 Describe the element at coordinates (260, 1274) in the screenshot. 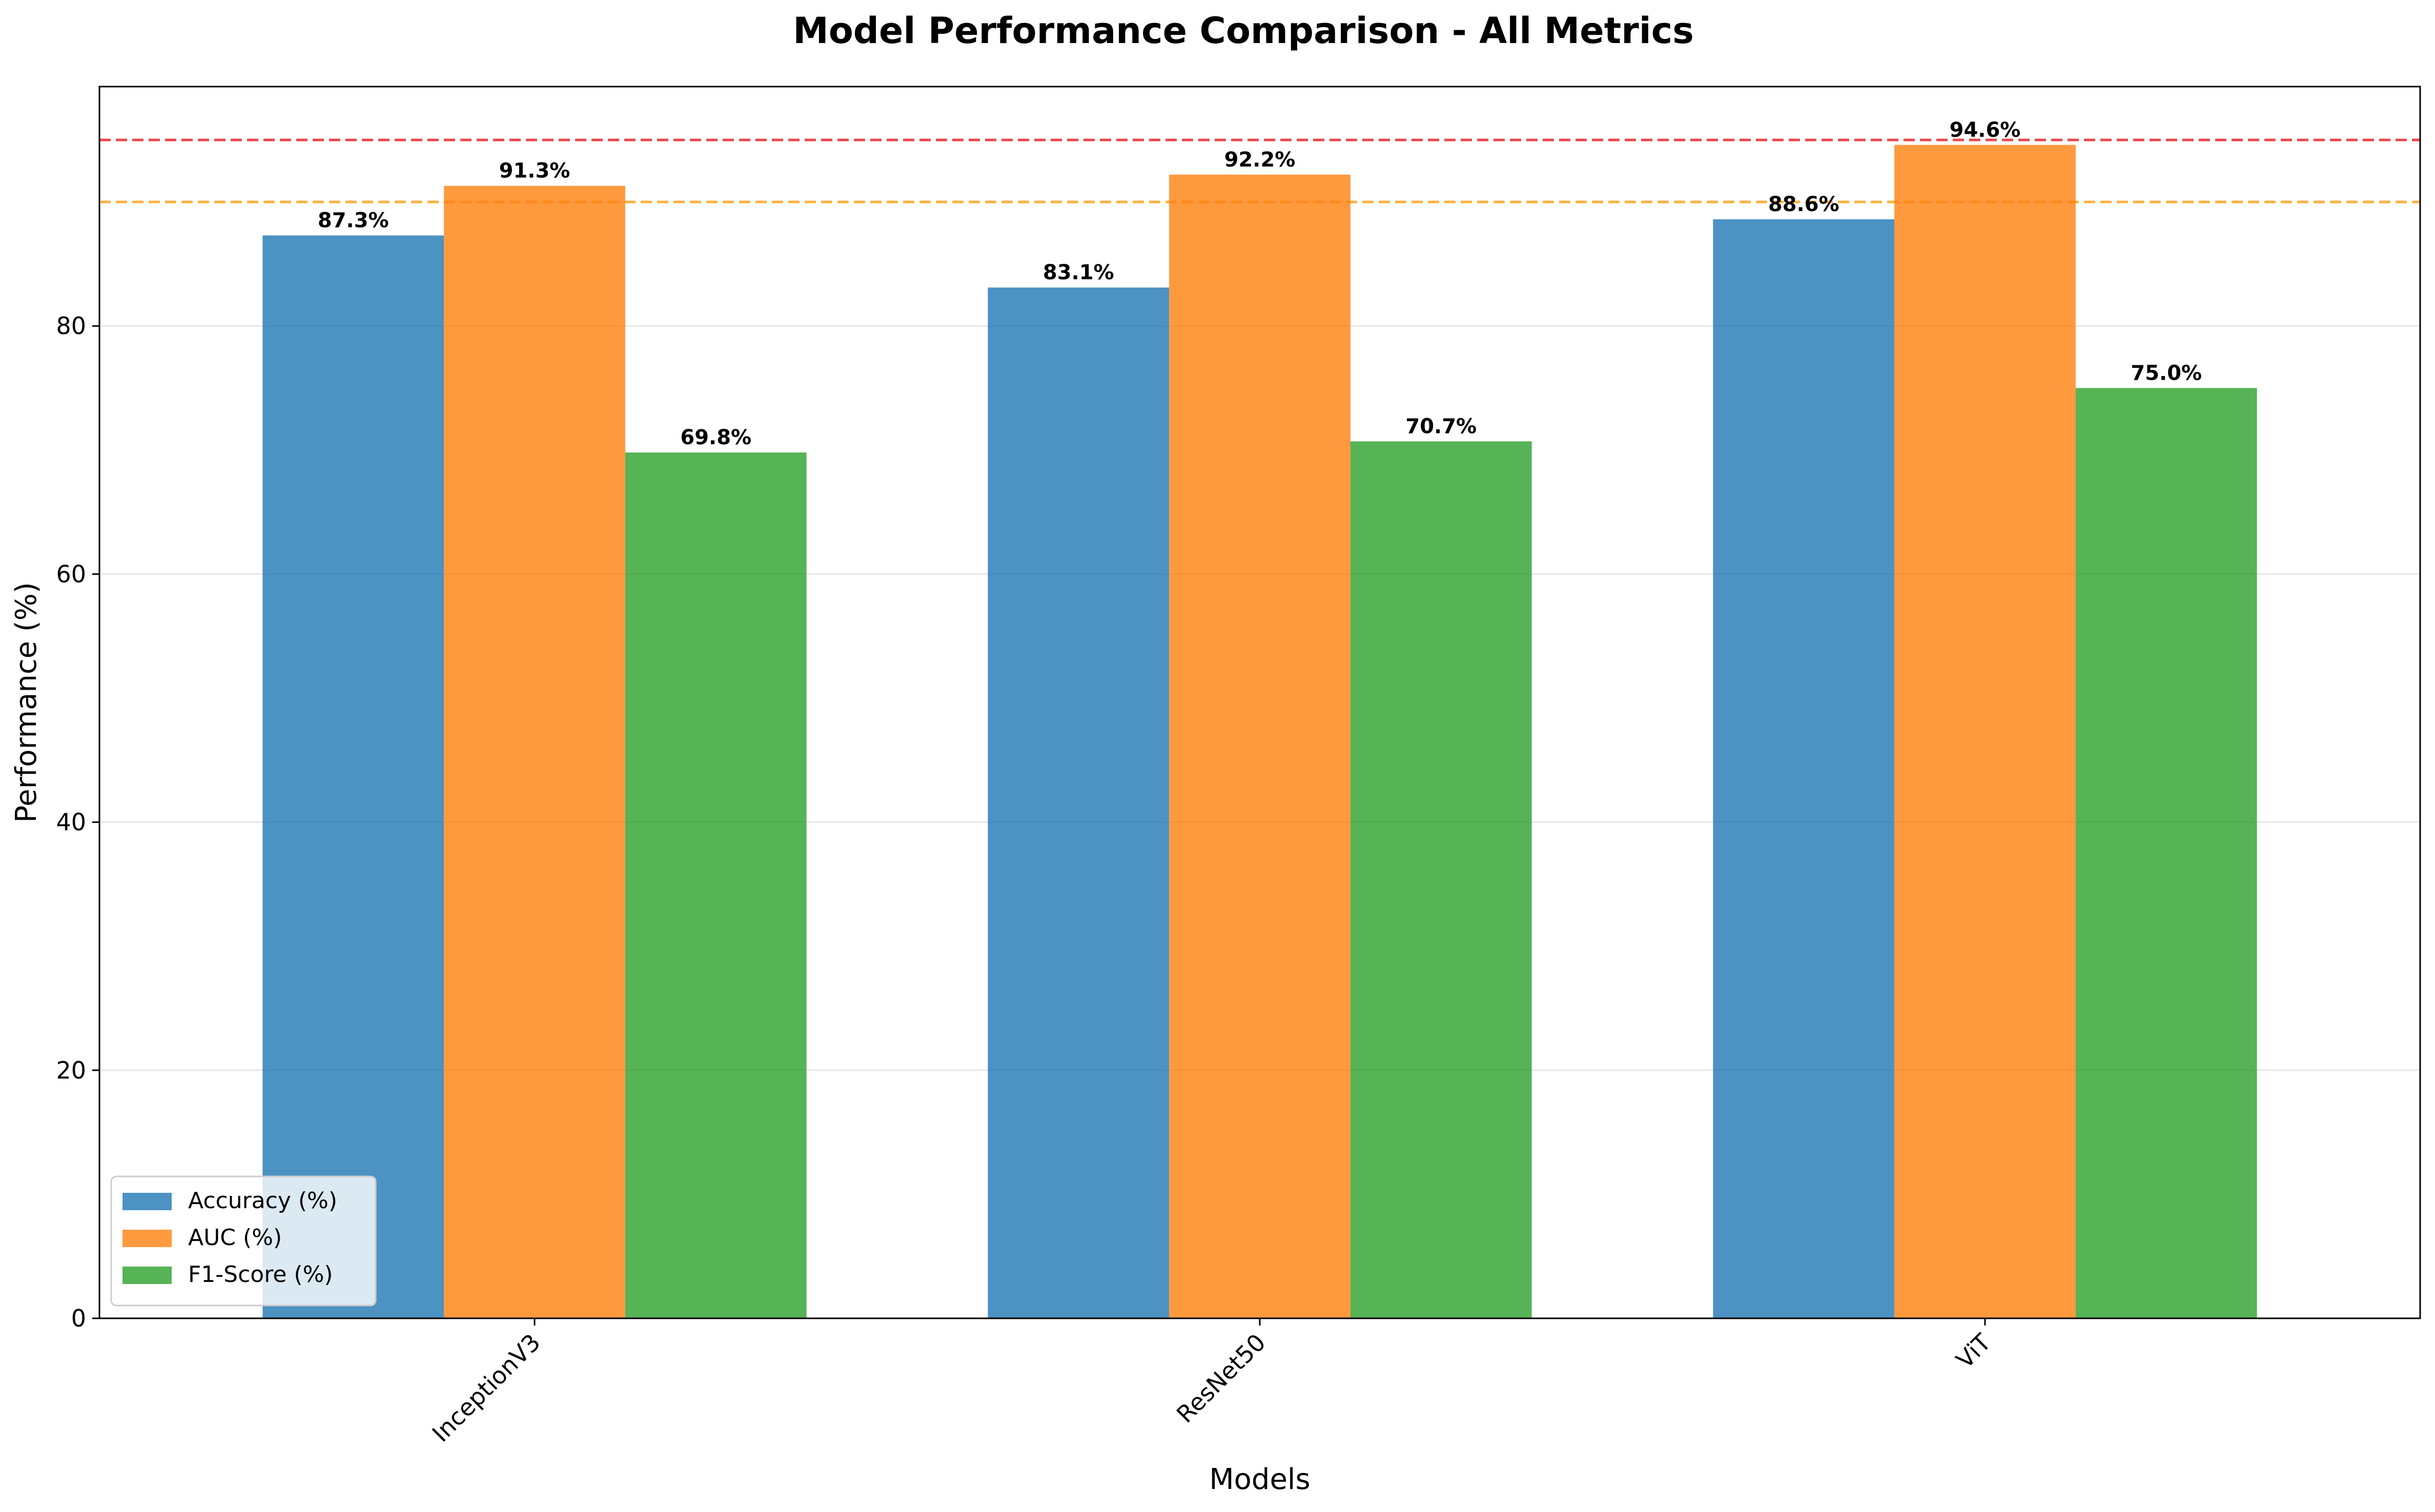

I see `legend-label: F1-Score (%)` at that location.